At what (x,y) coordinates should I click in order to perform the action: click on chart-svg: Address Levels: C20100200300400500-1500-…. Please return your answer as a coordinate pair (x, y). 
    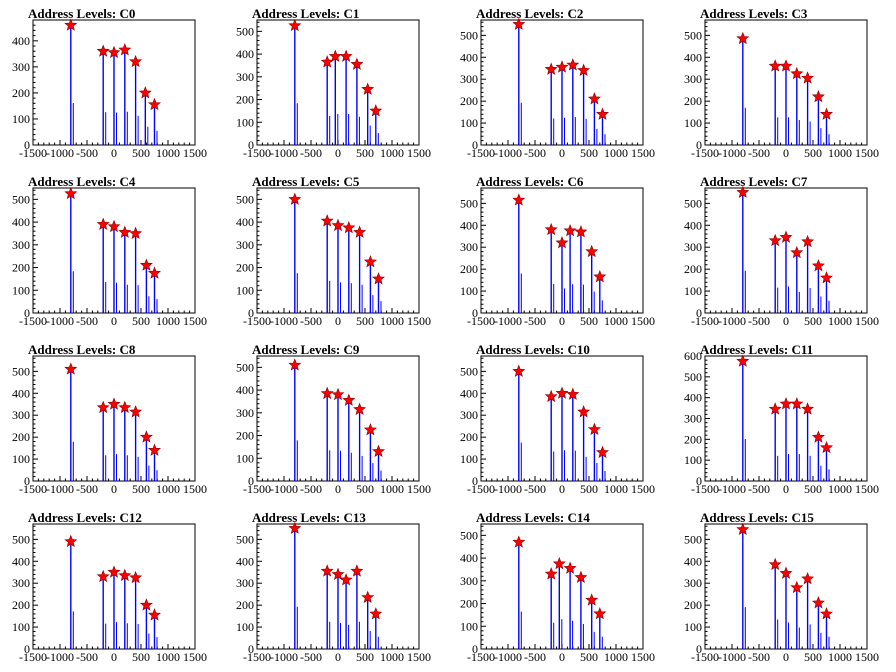
    Looking at the image, I should click on (557, 83).